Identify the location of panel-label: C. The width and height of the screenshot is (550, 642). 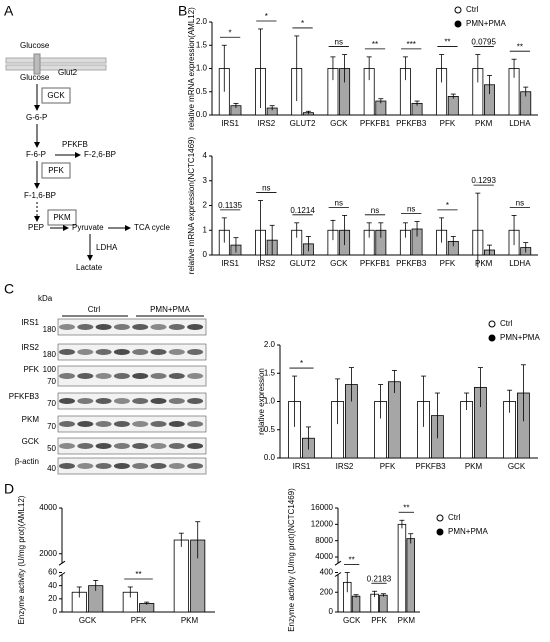
(9, 289).